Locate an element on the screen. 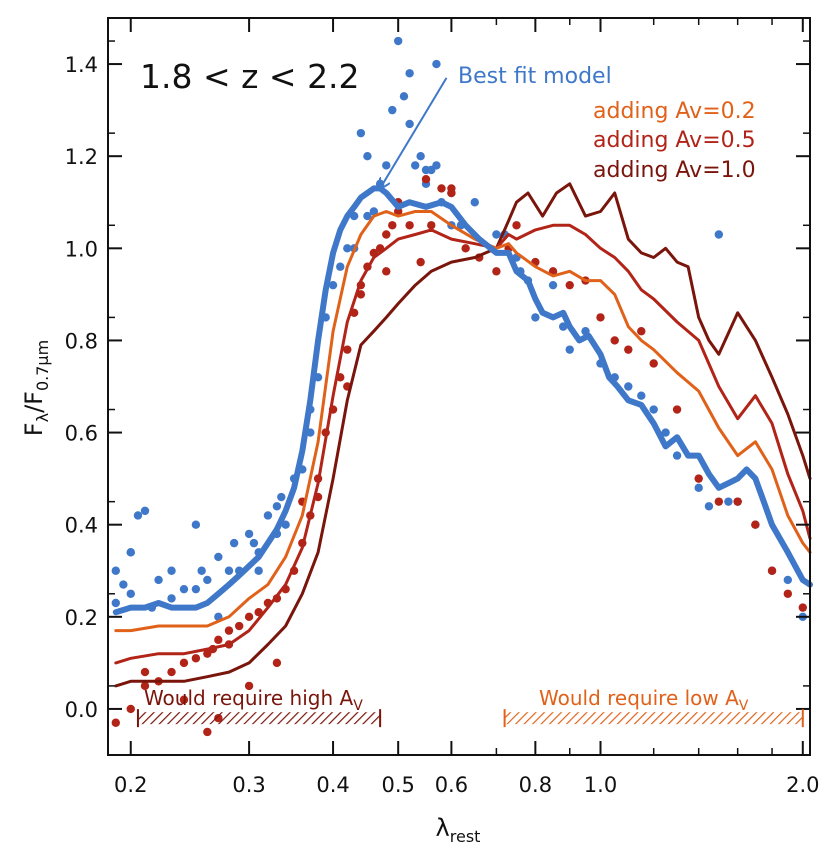 The width and height of the screenshot is (830, 849). y-tick-label: 1.4 is located at coordinates (81, 65).